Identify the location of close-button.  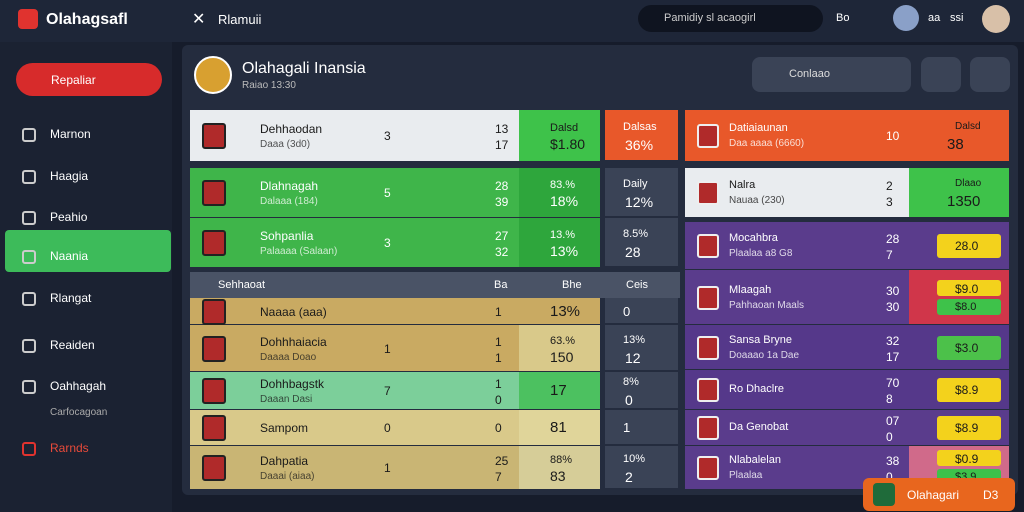
(990, 74).